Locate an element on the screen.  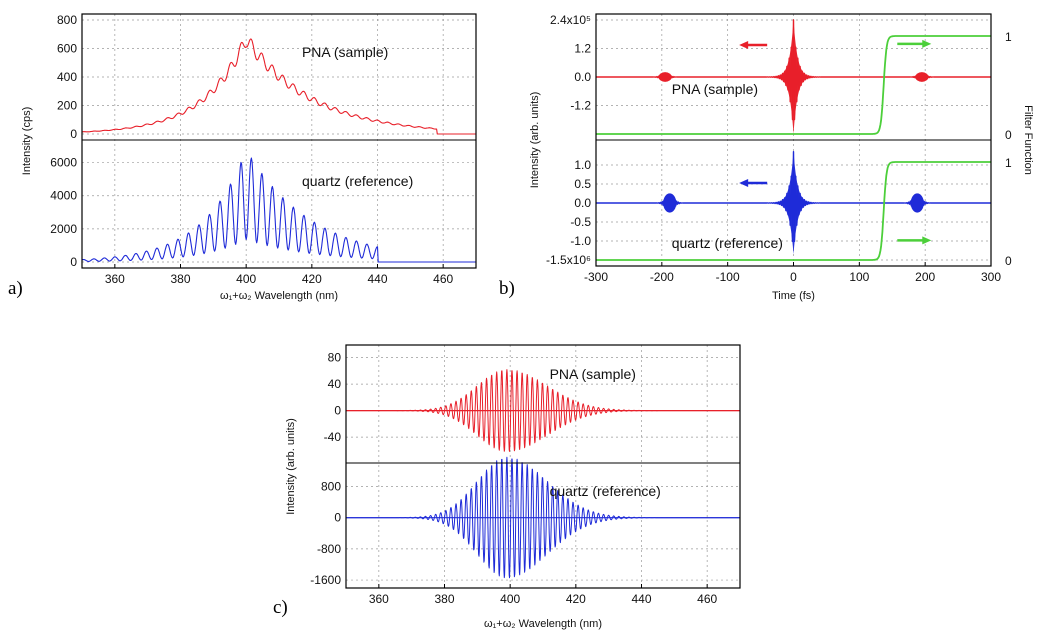
y-axis-label: Intensity (cps) is located at coordinates (27, 141).